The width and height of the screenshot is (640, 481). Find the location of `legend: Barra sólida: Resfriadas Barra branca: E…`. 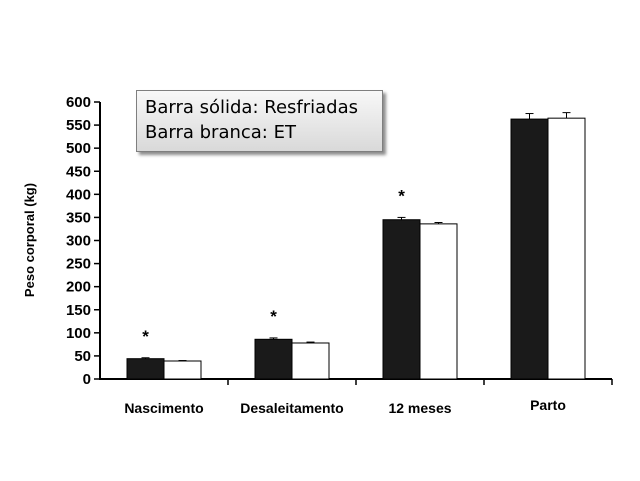

legend: Barra sólida: Resfriadas Barra branca: E… is located at coordinates (259, 121).